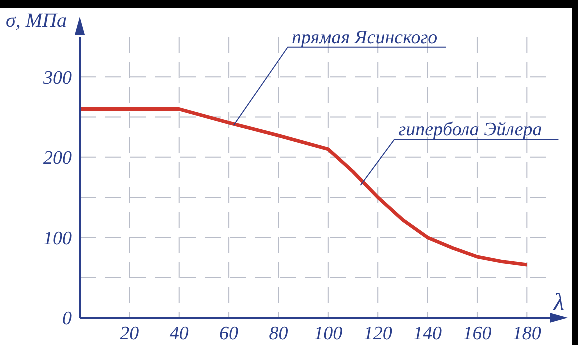  Describe the element at coordinates (365, 37) in the screenshot. I see `annotation: прямая Ясинского` at that location.